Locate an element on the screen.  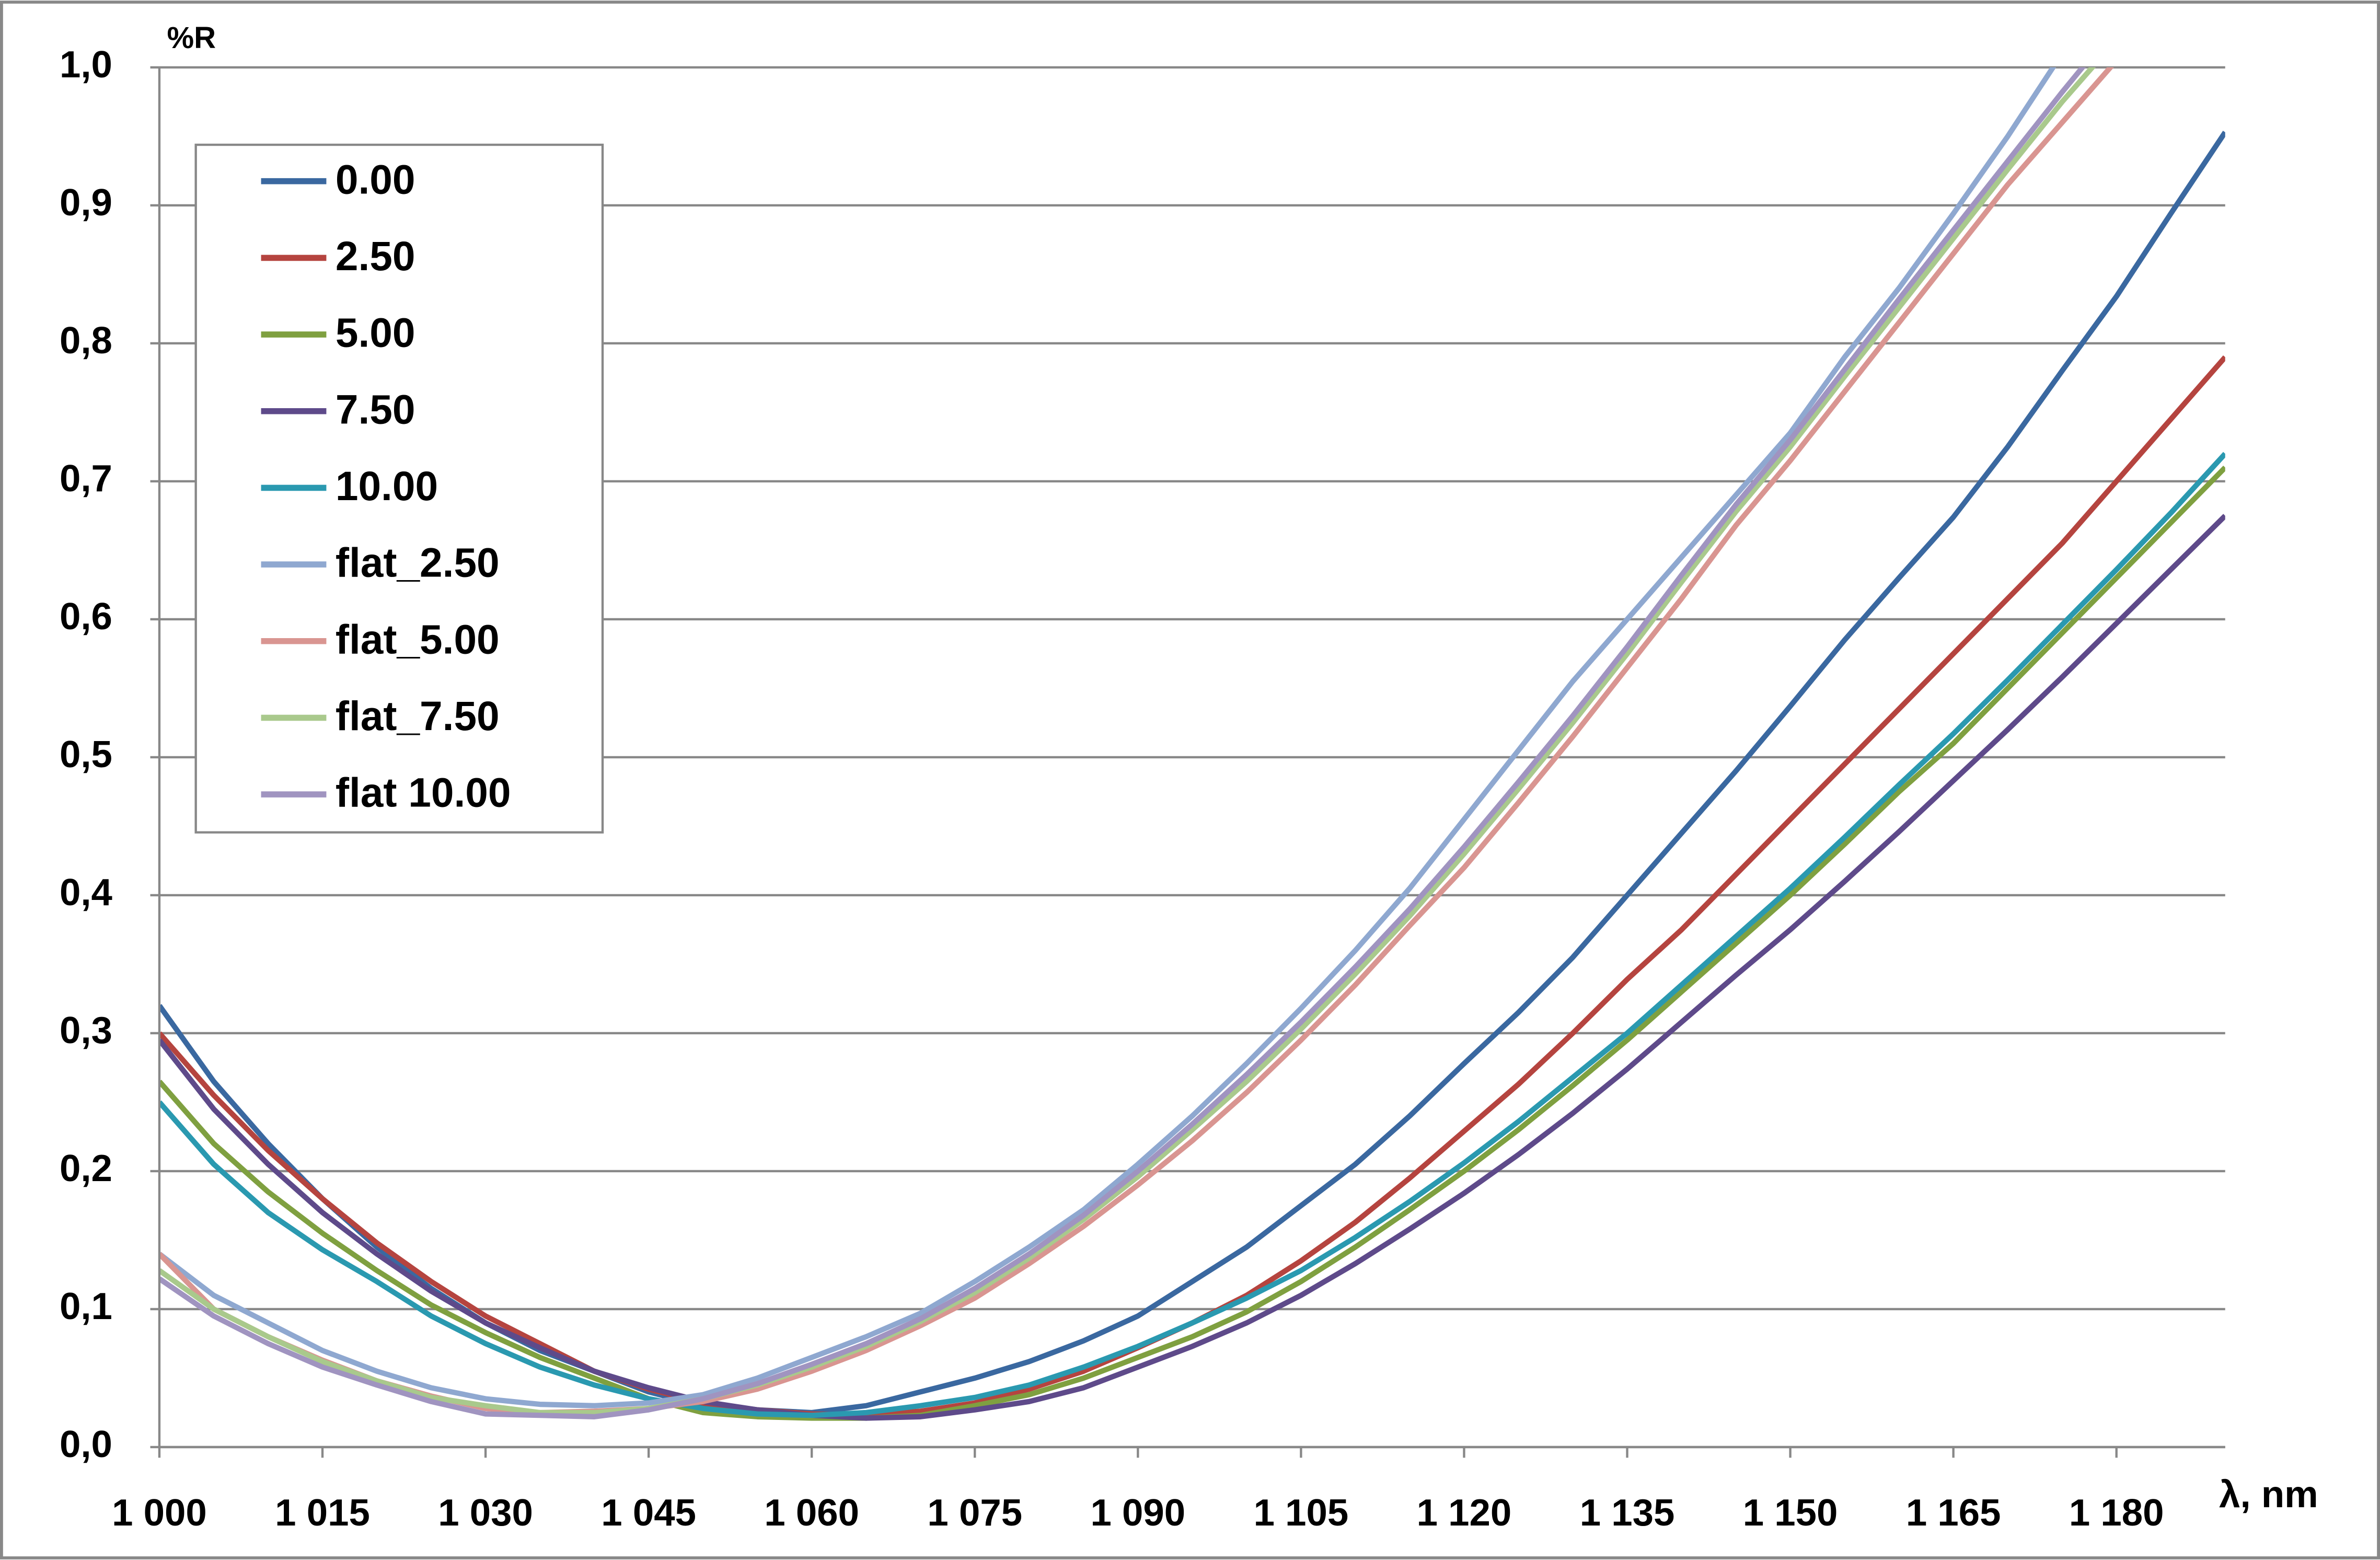
y-tick-label: 0,0 is located at coordinates (86, 1444).